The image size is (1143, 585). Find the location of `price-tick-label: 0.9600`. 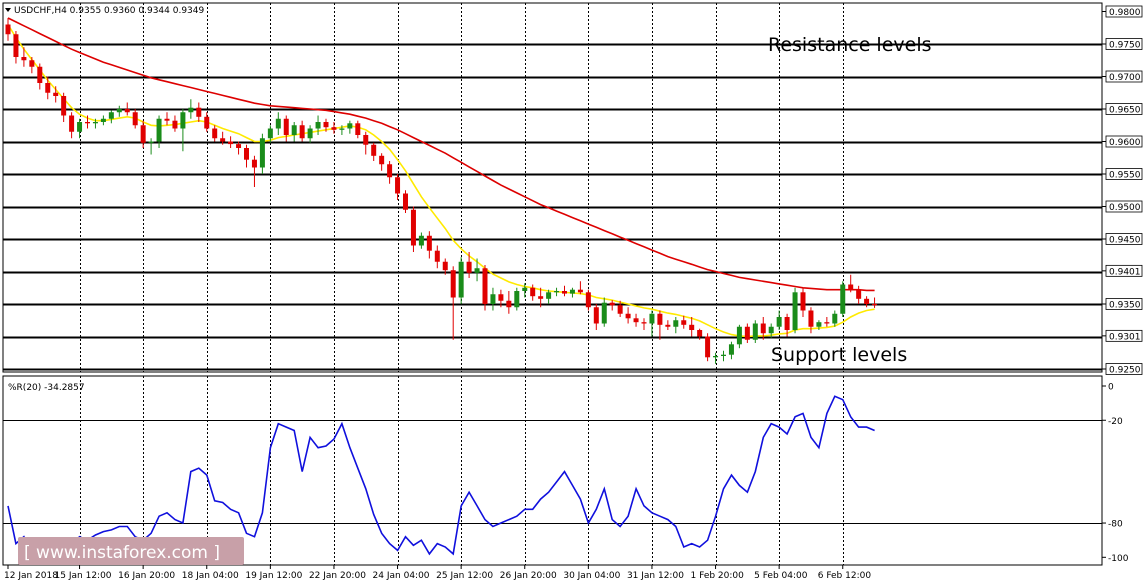

price-tick-label: 0.9600 is located at coordinates (1125, 143).